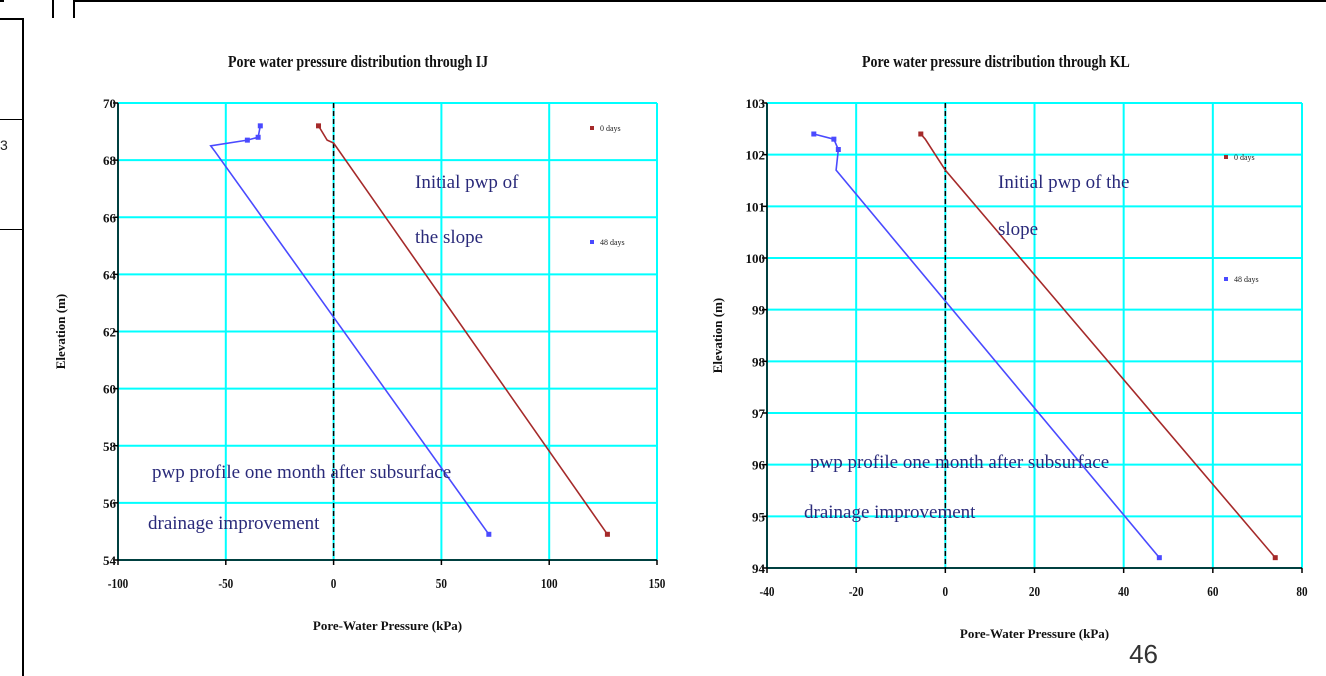  Describe the element at coordinates (756, 206) in the screenshot. I see `y-tick-label: 101` at that location.